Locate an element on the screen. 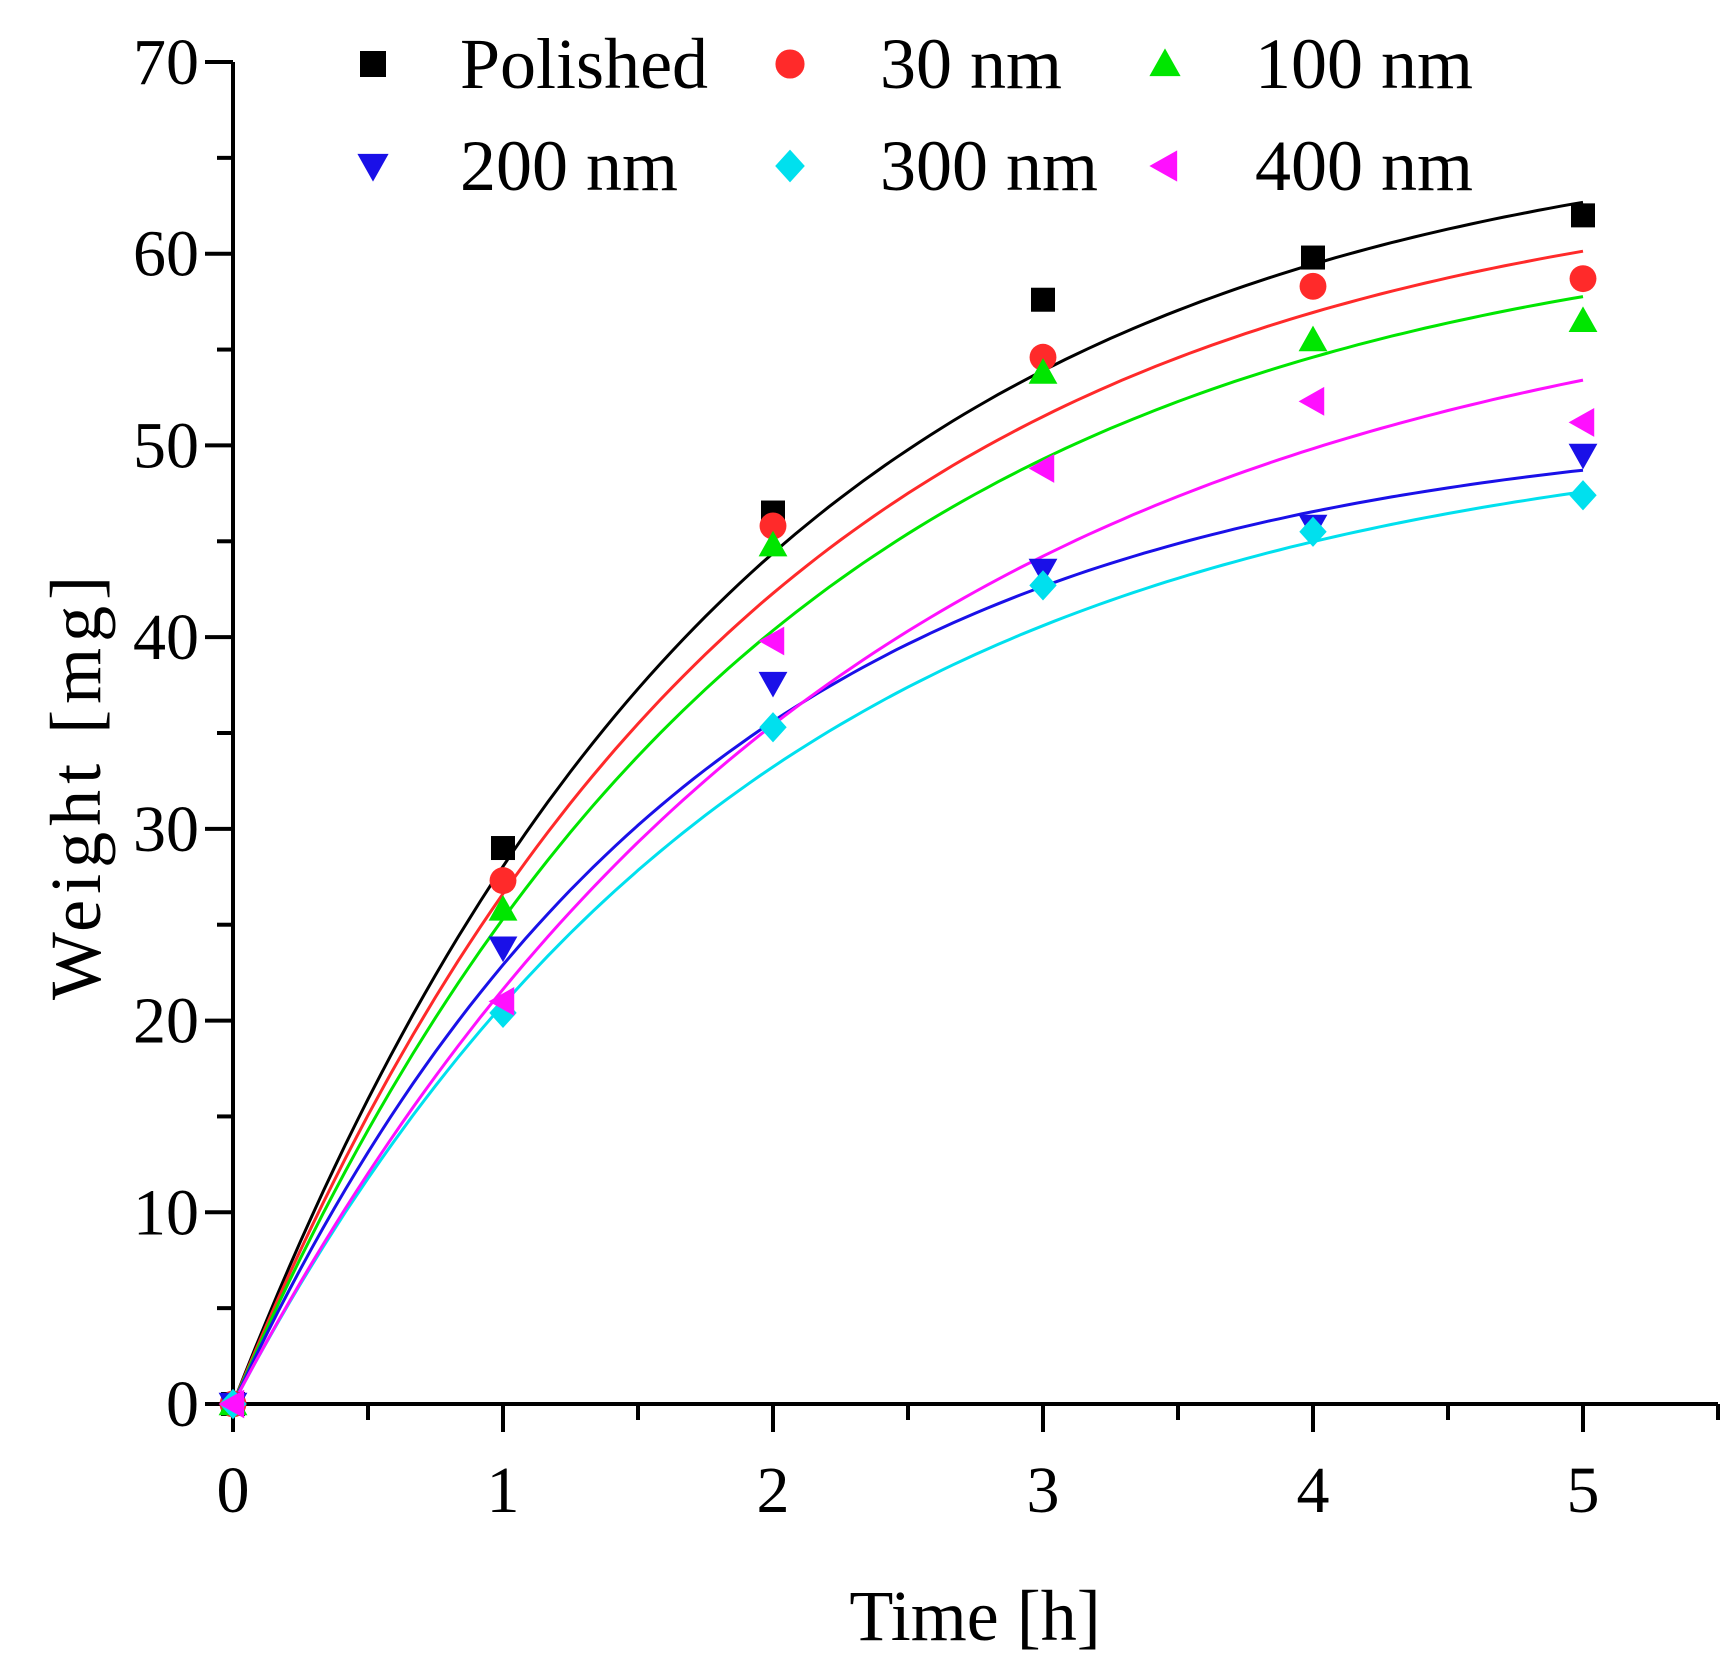 This screenshot has width=1730, height=1674. x-tick-label: 1 is located at coordinates (503, 1490).